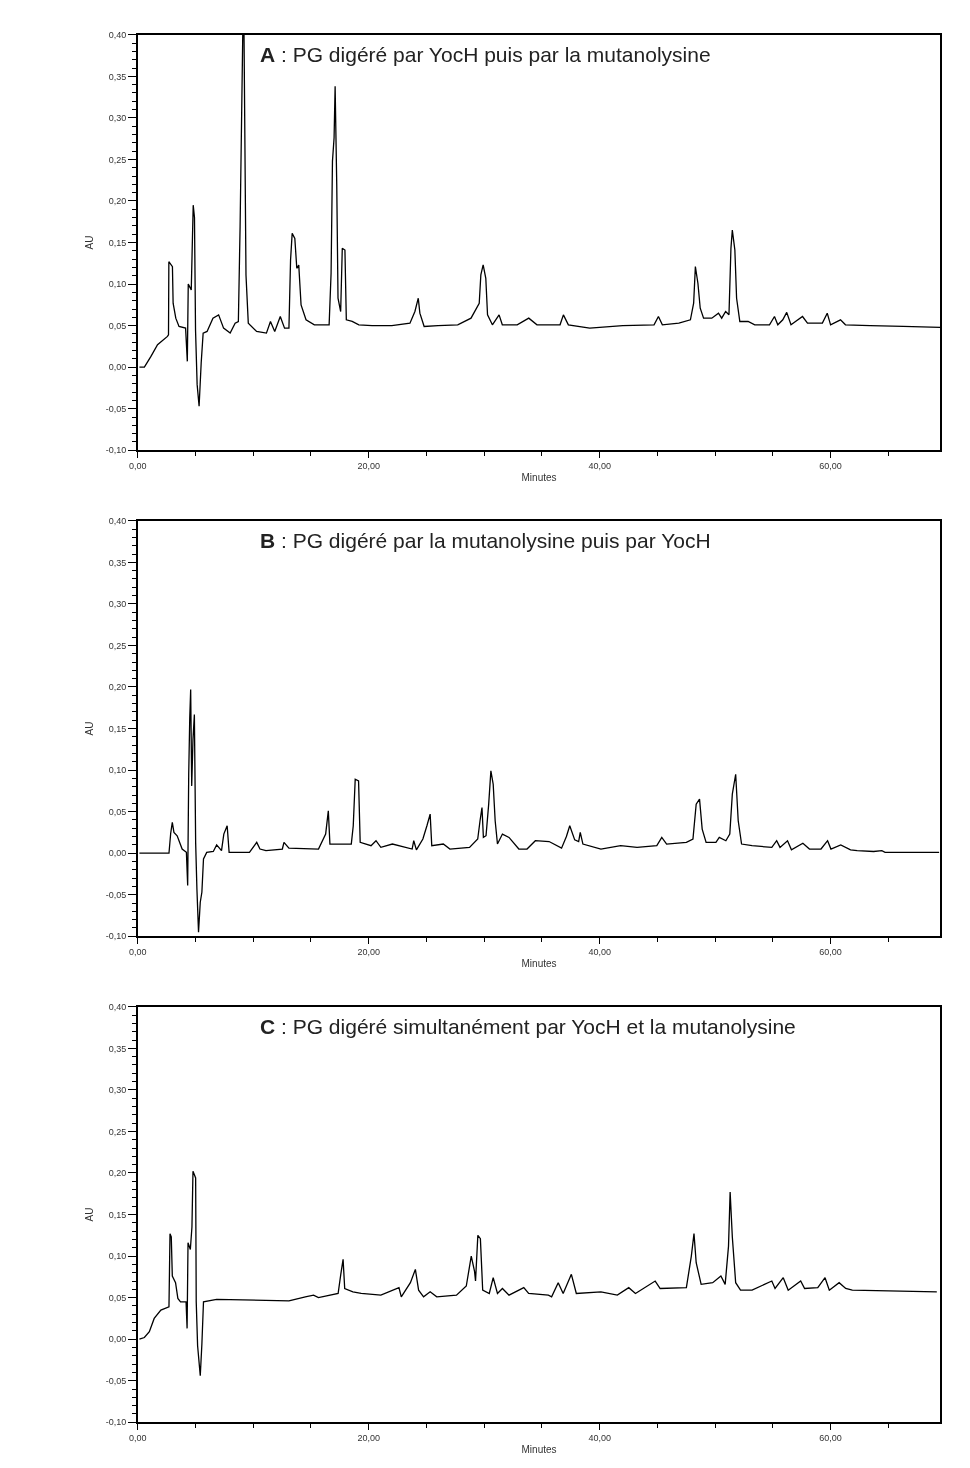 This screenshot has height=1468, width=970. What do you see at coordinates (485, 54) in the screenshot?
I see `chart-title: A : PG digéré par YocH puis par la mutanolysine` at bounding box center [485, 54].